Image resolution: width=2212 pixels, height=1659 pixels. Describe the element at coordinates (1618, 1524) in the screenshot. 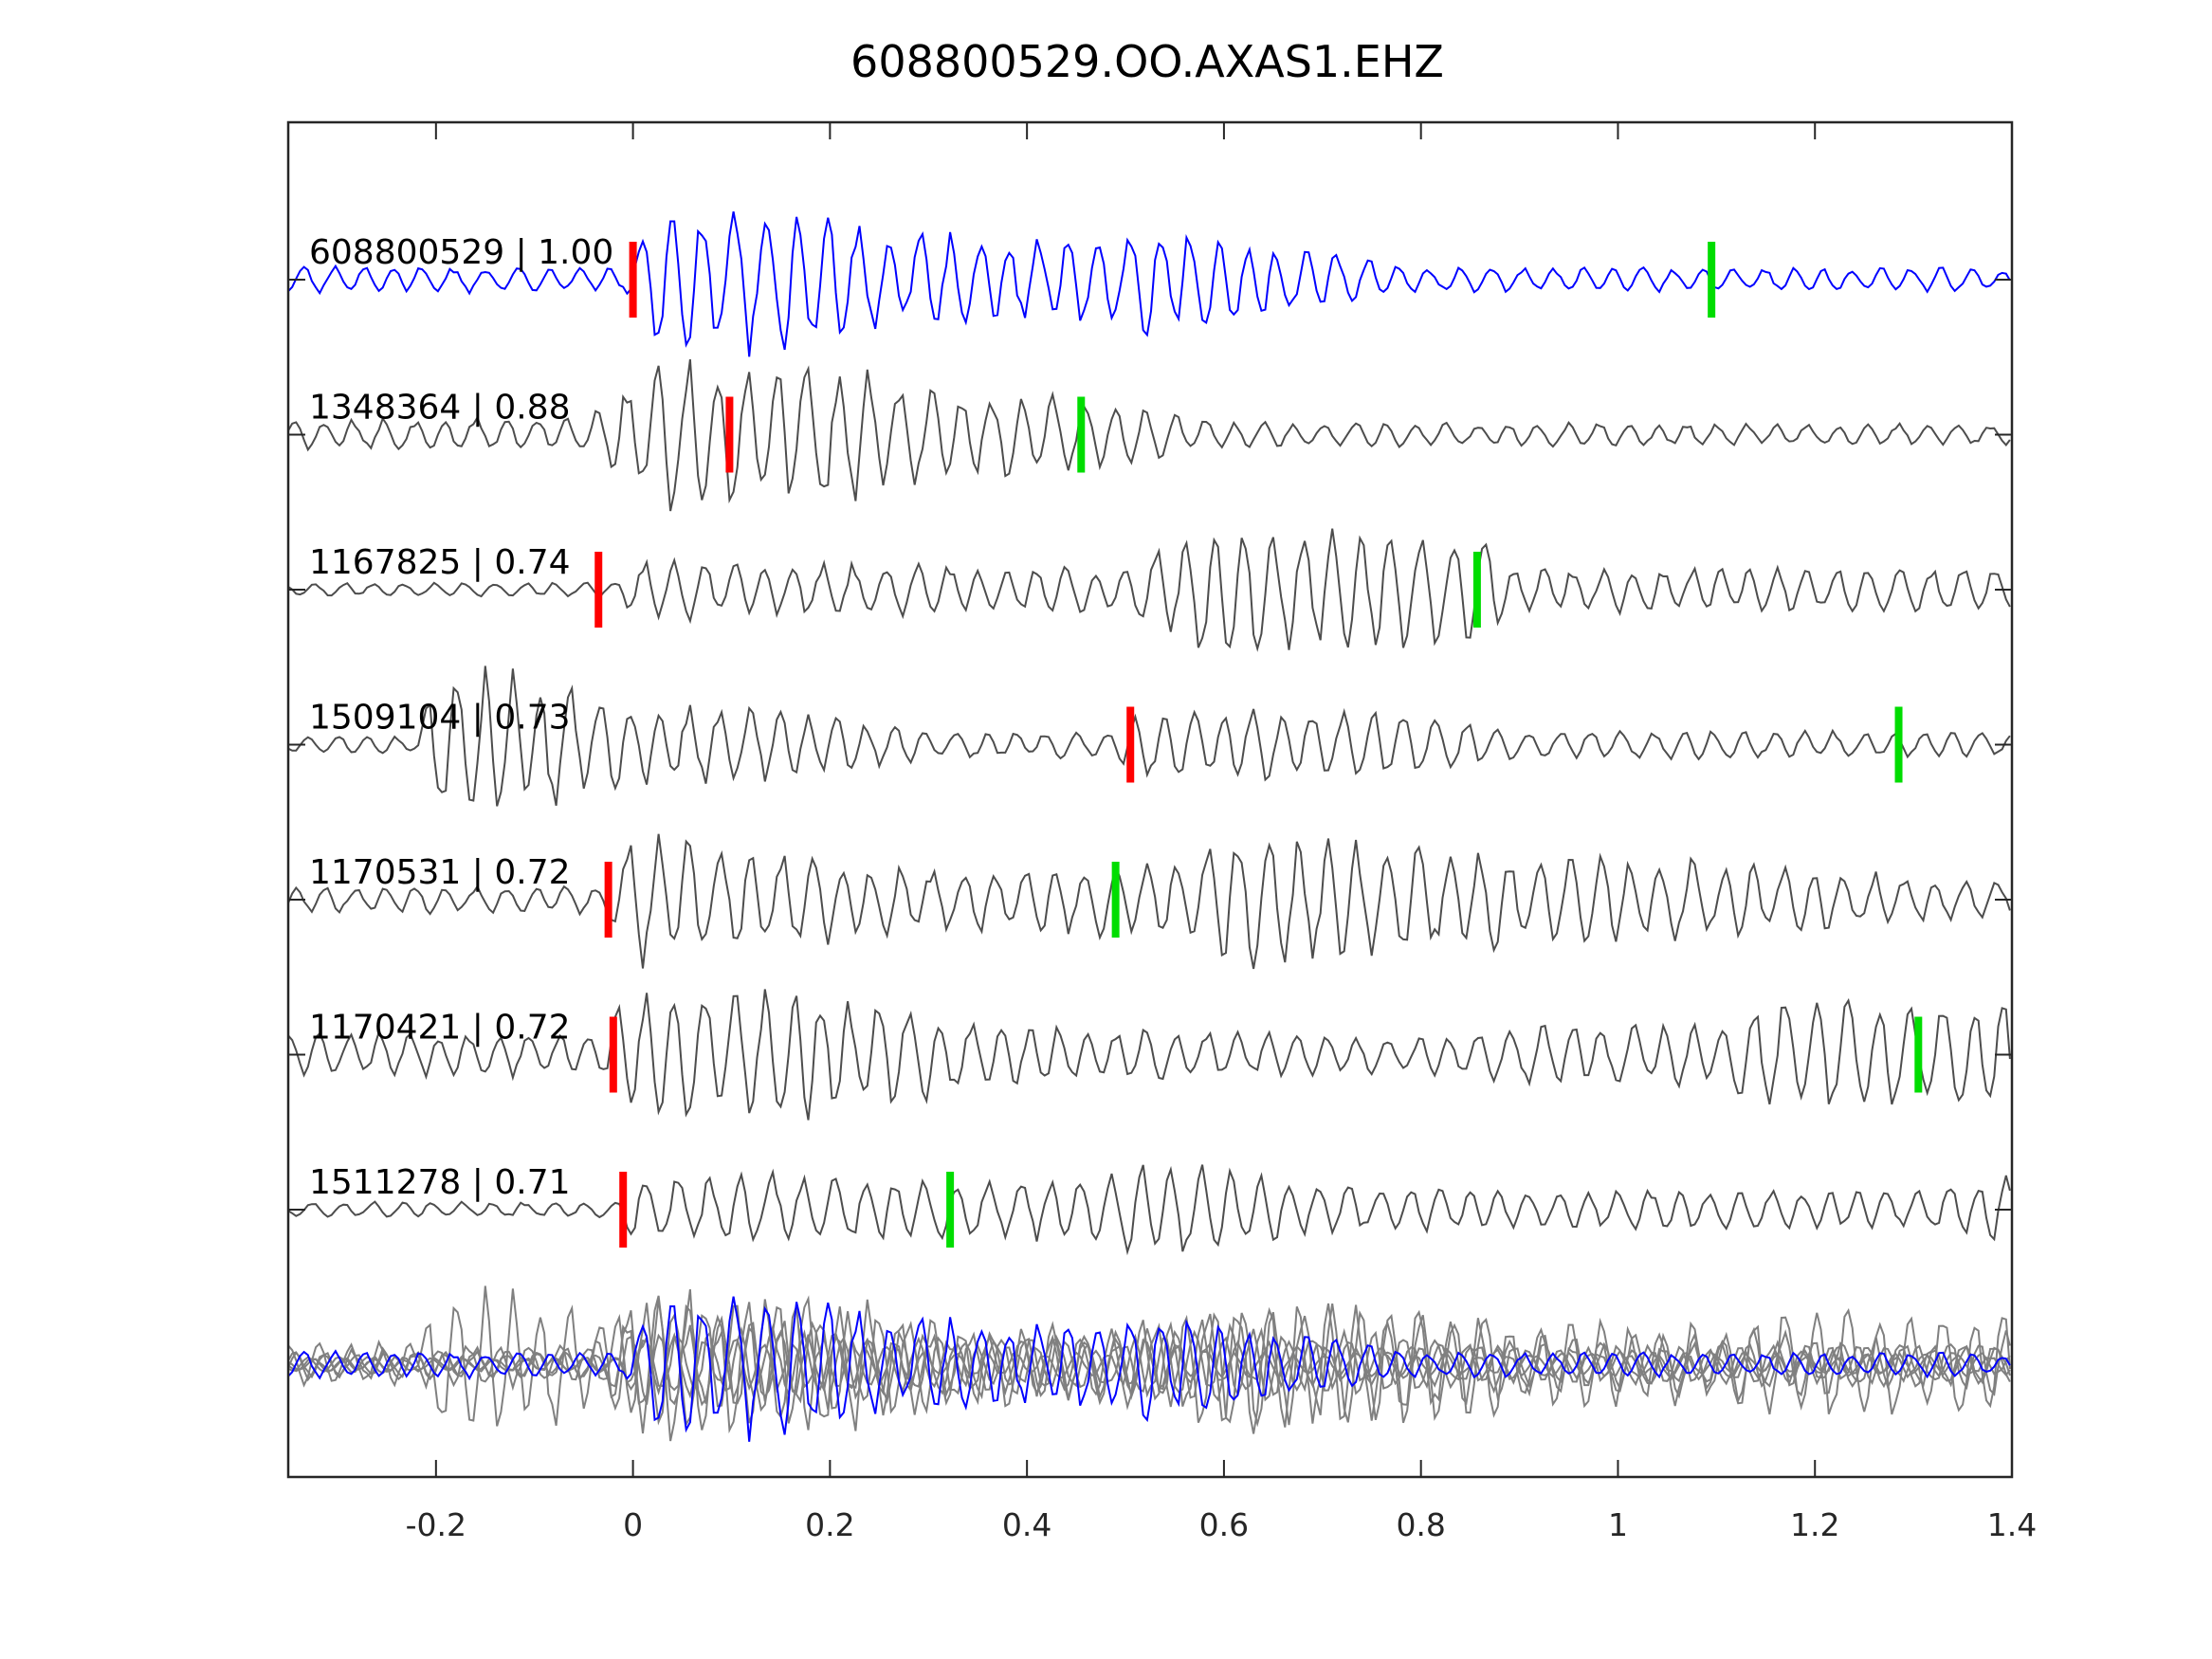

I see `x-tick-label: 1` at that location.